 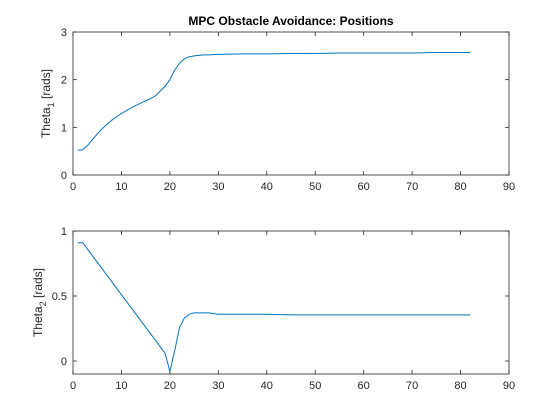 What do you see at coordinates (38, 321) in the screenshot?
I see `bottom-y-label-base: Theta` at bounding box center [38, 321].